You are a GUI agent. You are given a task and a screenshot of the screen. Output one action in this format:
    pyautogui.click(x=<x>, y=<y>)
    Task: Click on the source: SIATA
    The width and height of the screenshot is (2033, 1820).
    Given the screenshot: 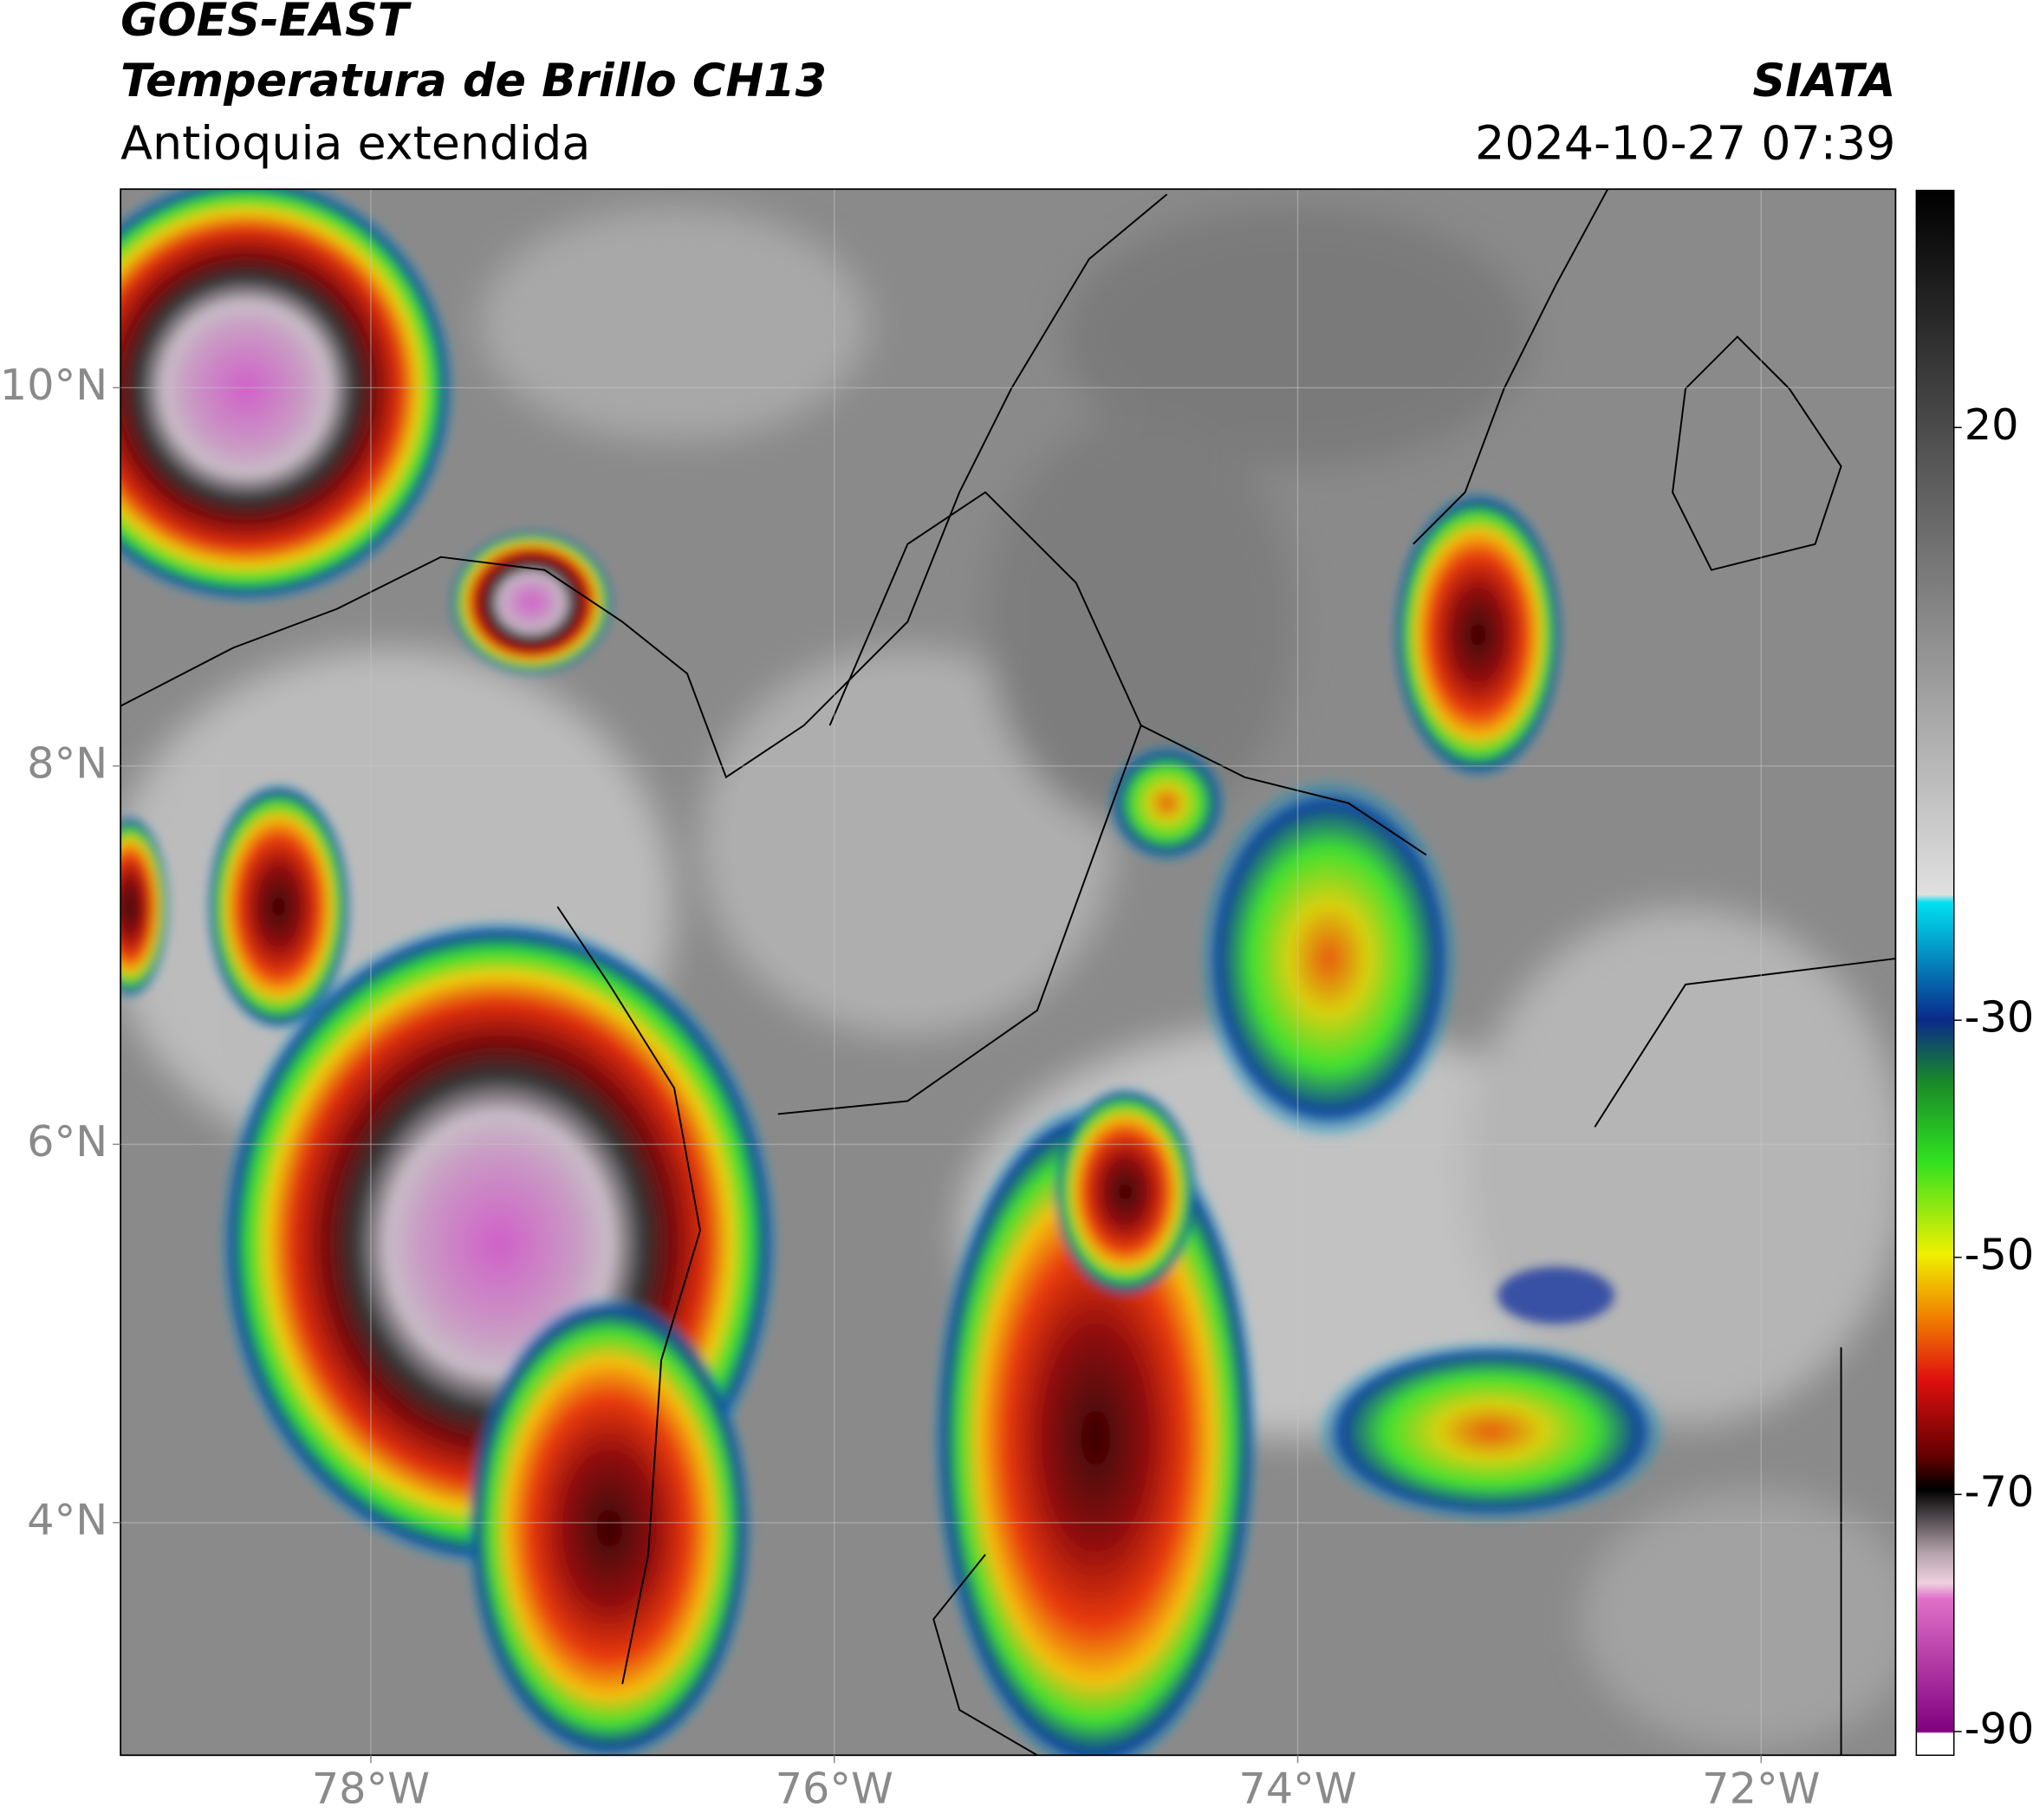 What is the action you would take?
    pyautogui.click(x=1824, y=81)
    